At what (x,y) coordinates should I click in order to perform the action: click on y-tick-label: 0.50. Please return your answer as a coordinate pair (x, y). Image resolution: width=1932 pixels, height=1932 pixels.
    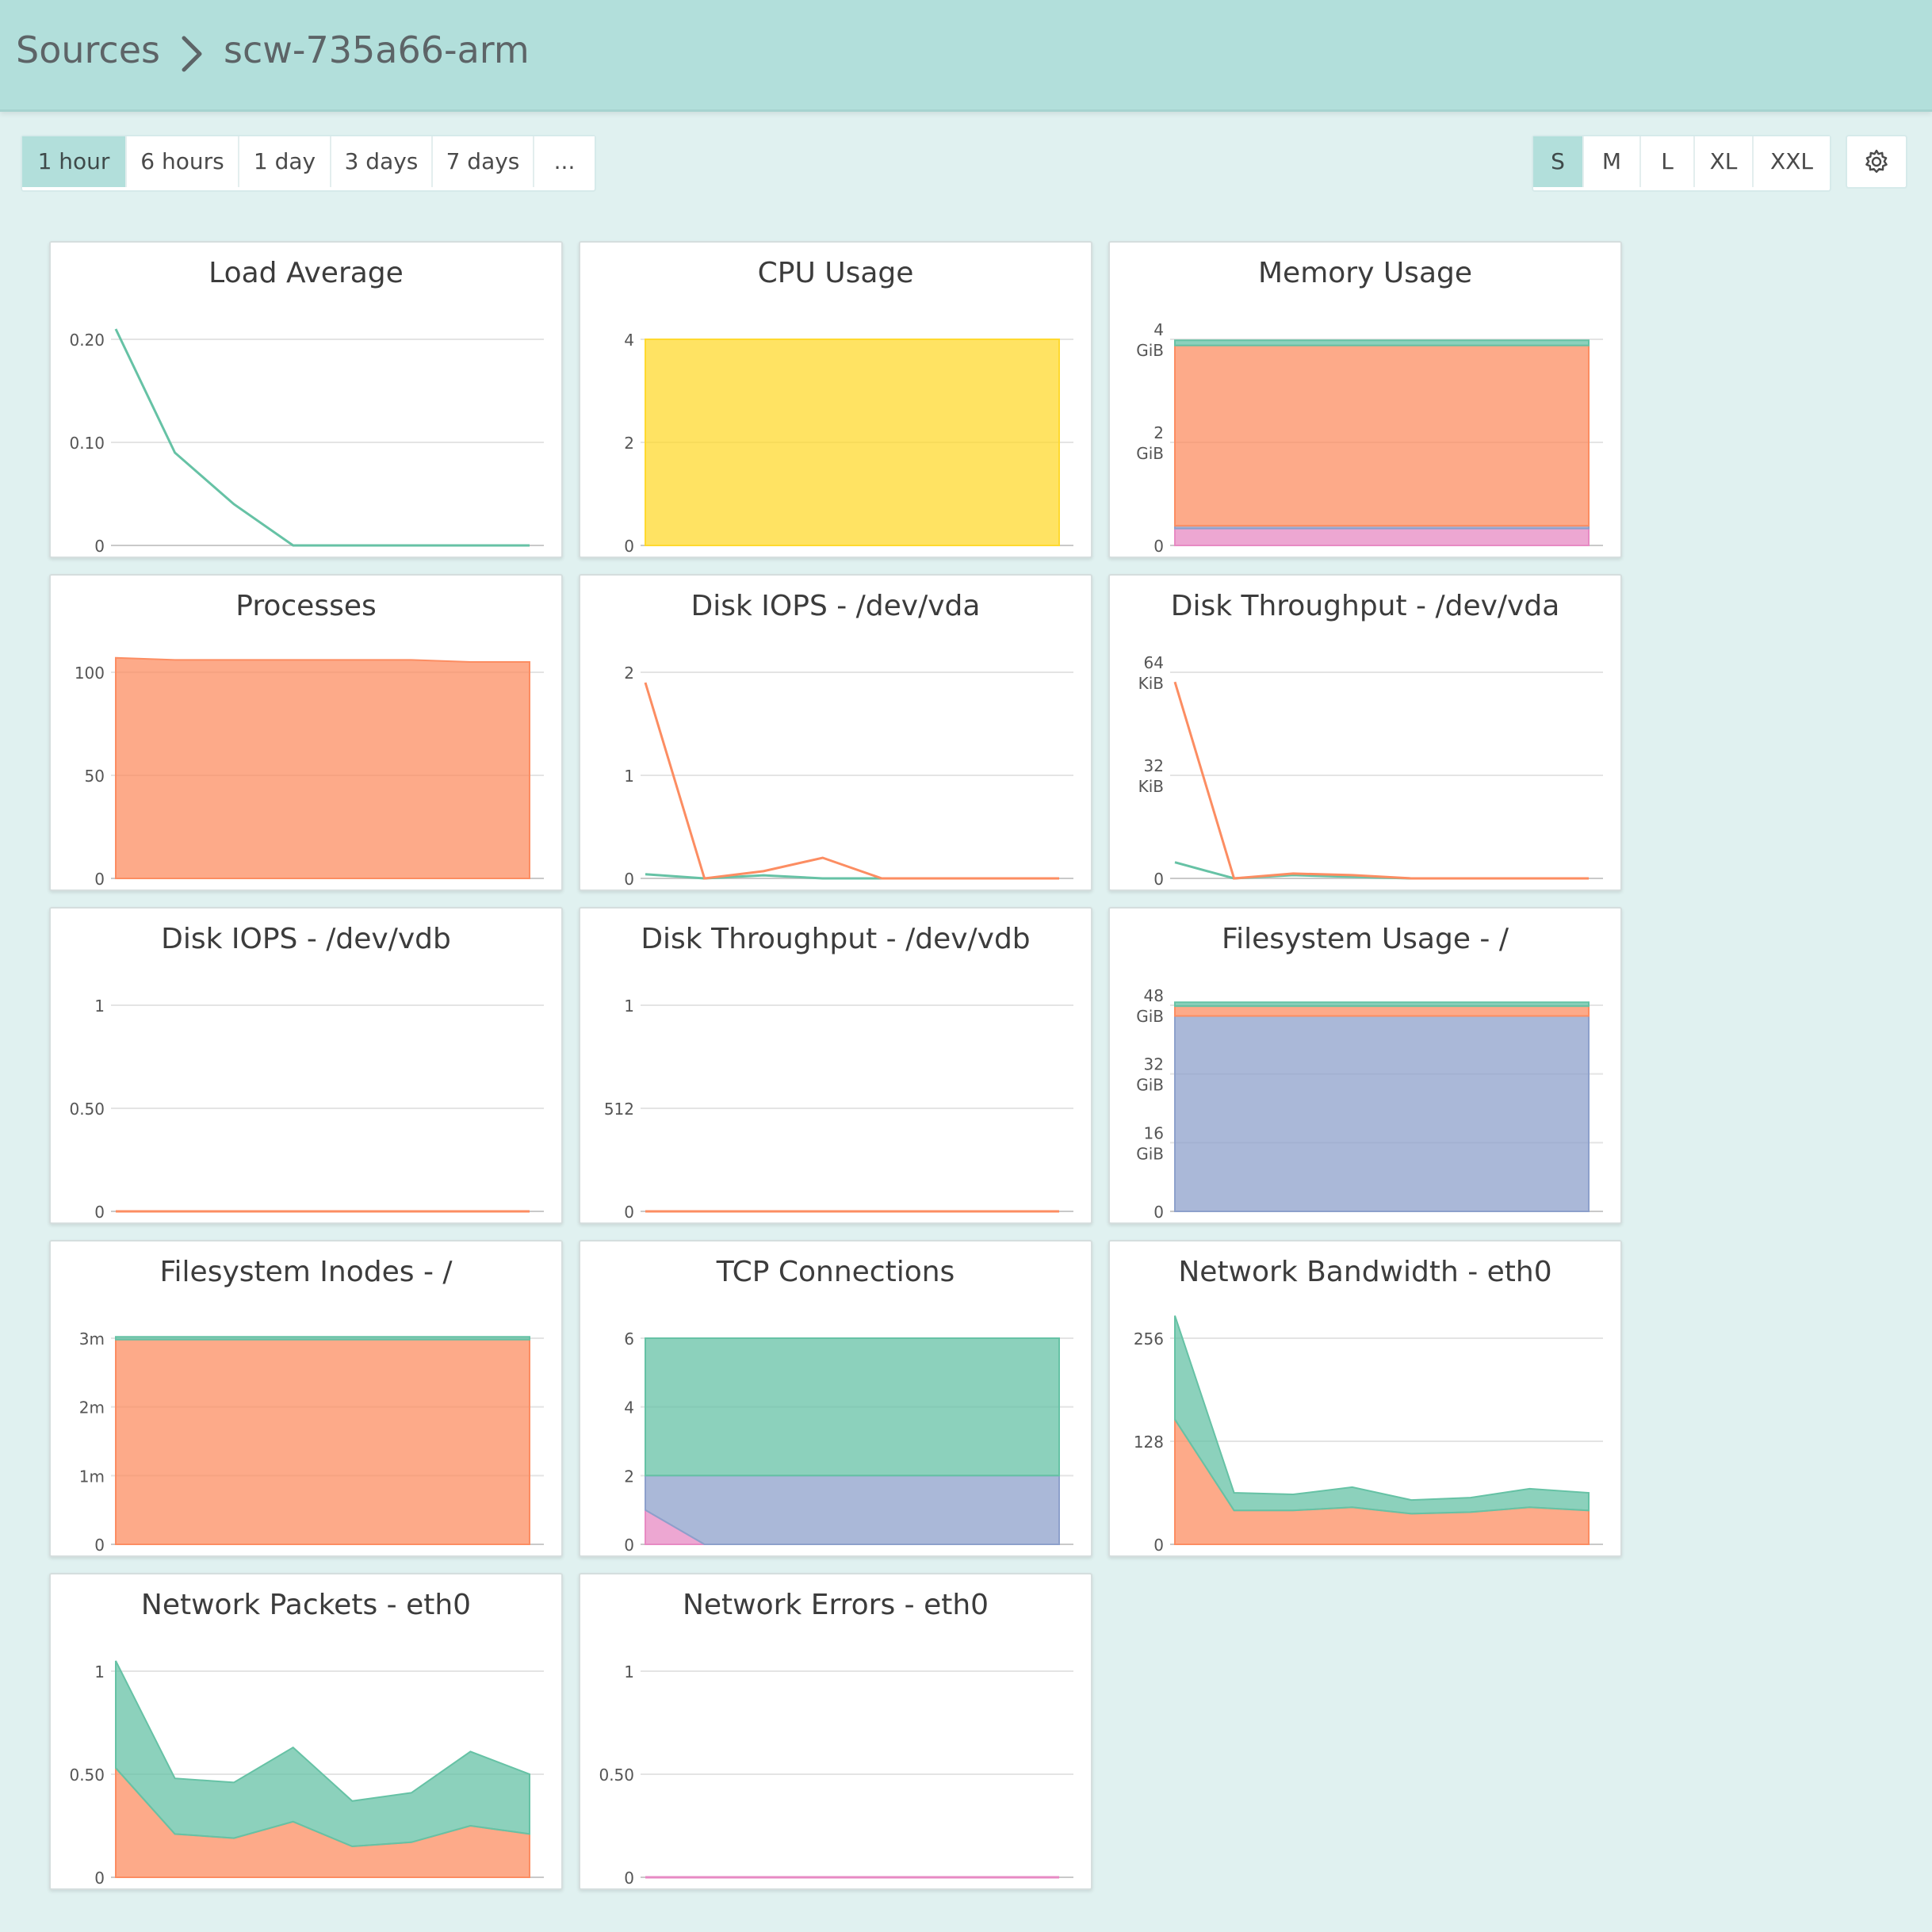
    Looking at the image, I should click on (616, 1775).